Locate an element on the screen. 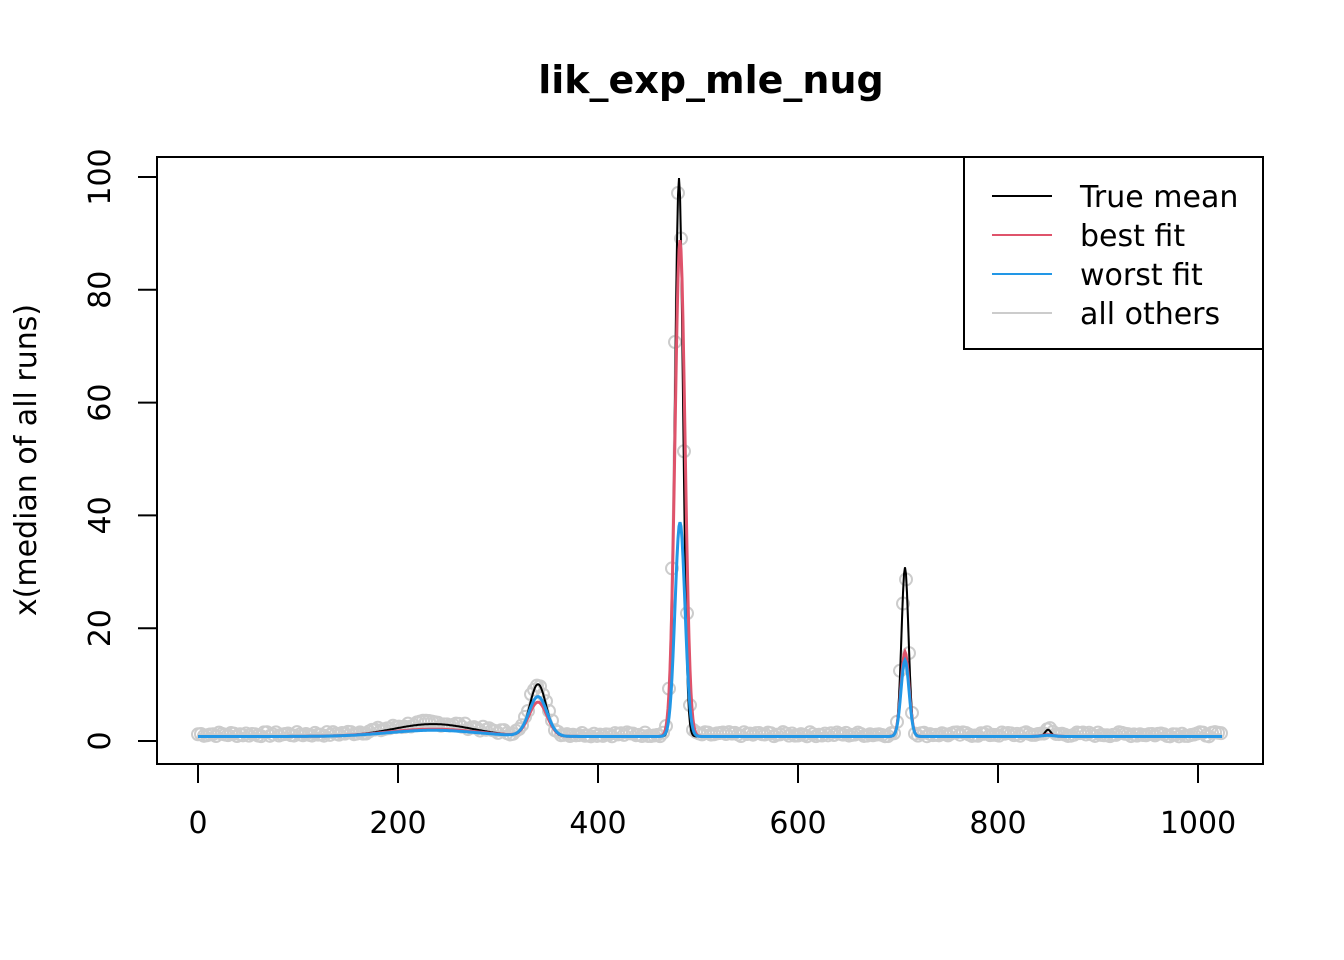 The height and width of the screenshot is (960, 1344). legend-box is located at coordinates (1113, 253).